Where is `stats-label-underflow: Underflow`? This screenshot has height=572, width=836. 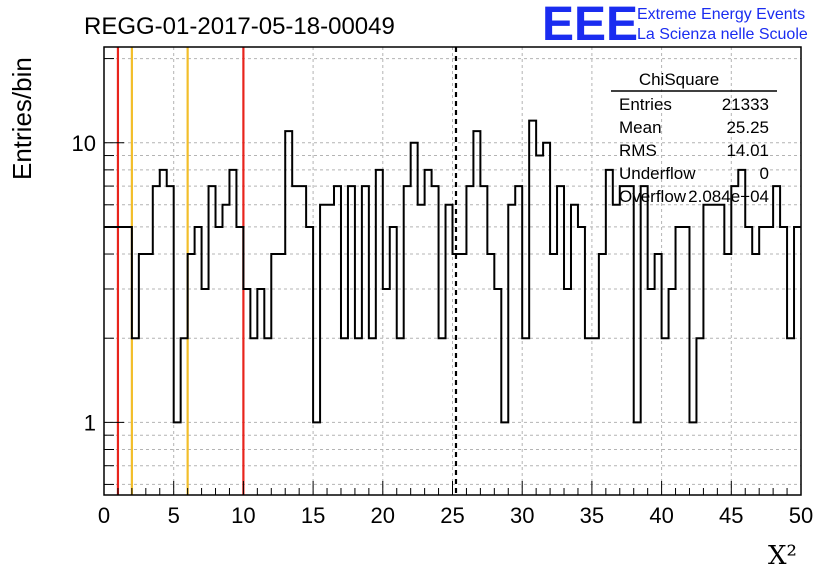
stats-label-underflow: Underflow is located at coordinates (657, 173).